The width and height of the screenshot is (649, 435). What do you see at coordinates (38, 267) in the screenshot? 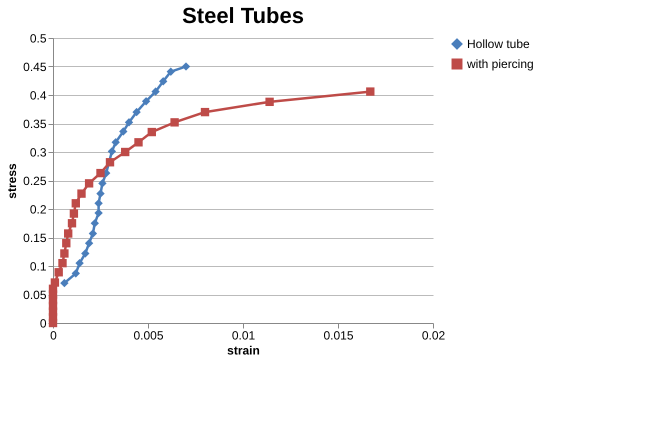
I see `y-tick-label: 0.1` at bounding box center [38, 267].